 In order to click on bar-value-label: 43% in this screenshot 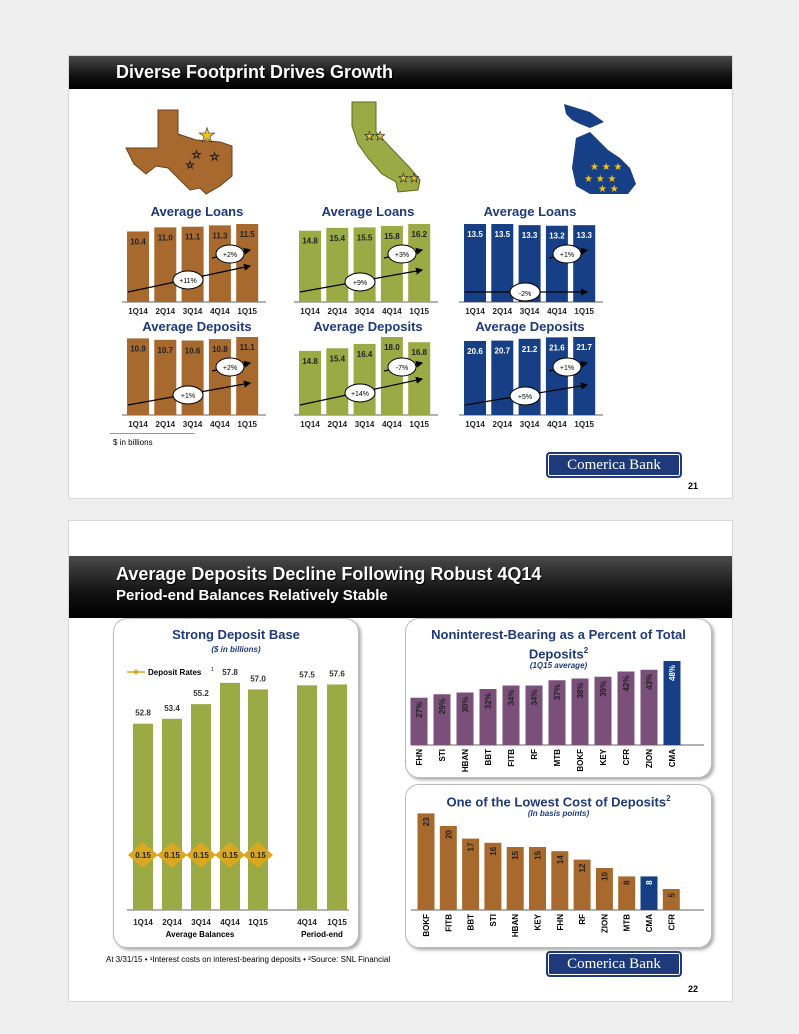, I will do `click(649, 682)`.